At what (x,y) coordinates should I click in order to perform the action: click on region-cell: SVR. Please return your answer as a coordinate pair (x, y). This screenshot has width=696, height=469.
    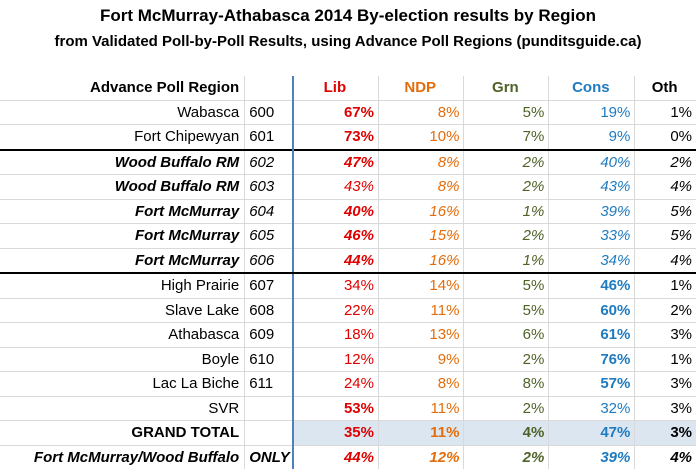
    Looking at the image, I should click on (123, 408).